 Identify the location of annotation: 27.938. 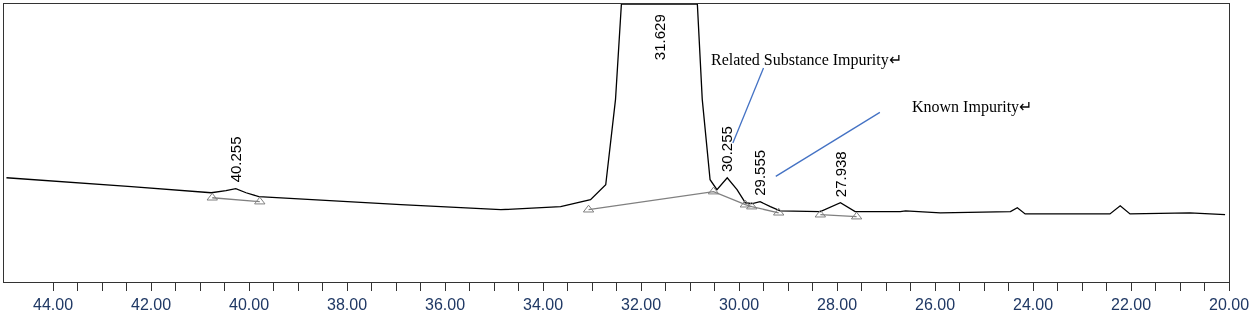
(840, 174).